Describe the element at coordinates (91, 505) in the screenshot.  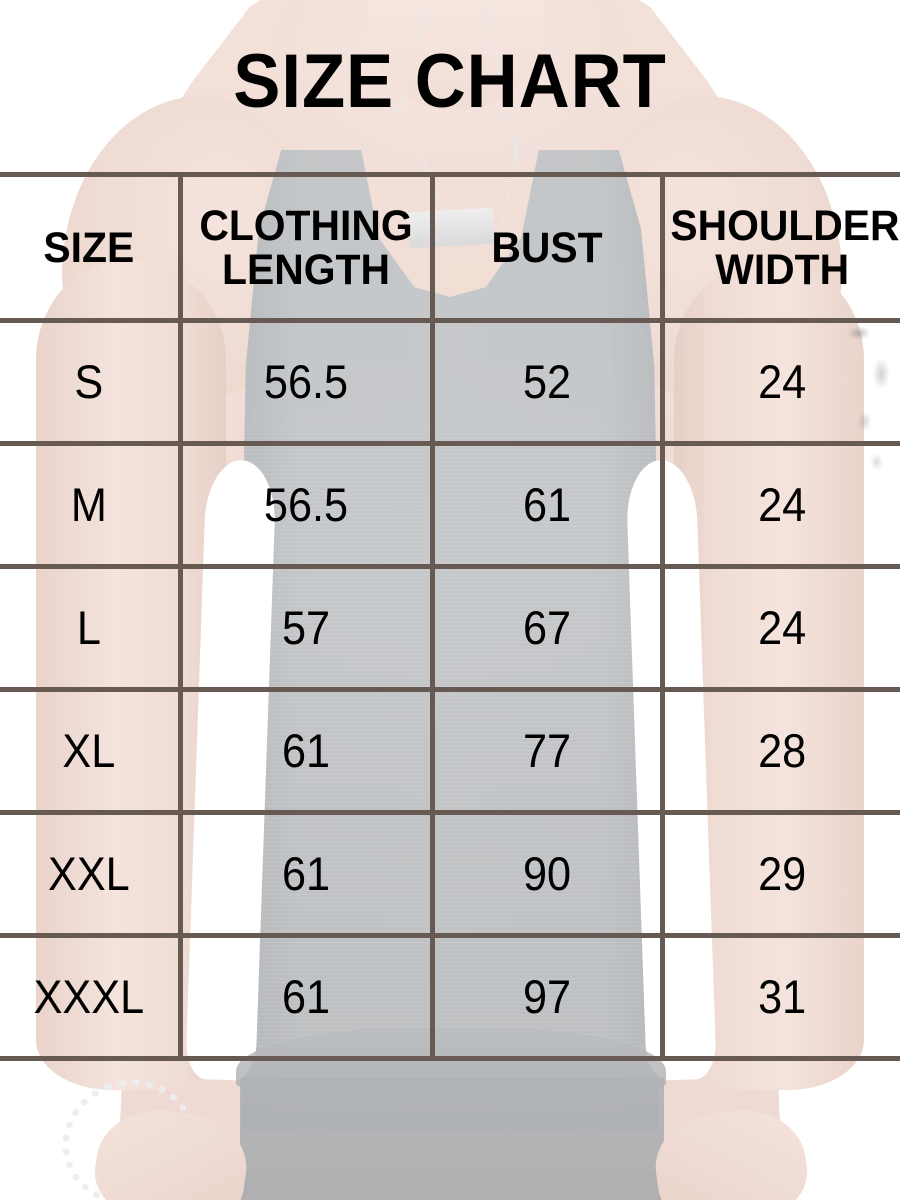
I see `cell-size: M` at that location.